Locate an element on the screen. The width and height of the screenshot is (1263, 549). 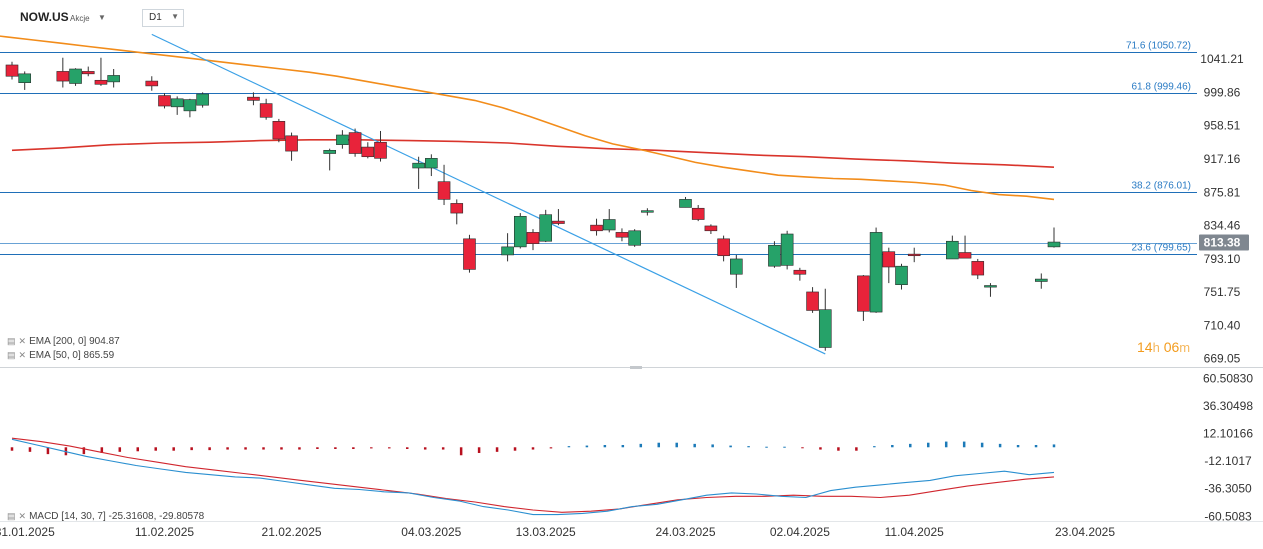
date-tick-label: 31.01.2025 is located at coordinates (27, 532).